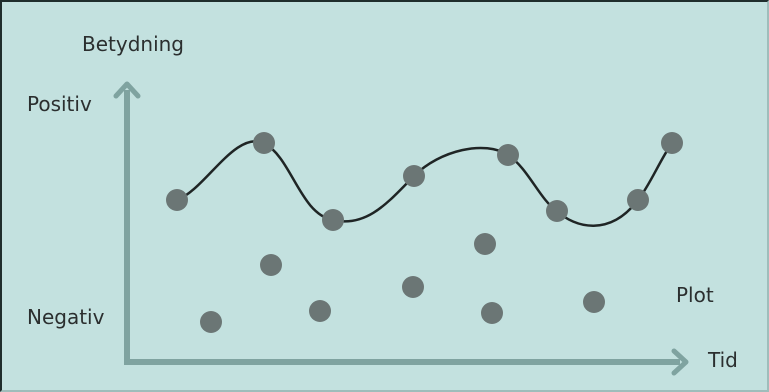  Describe the element at coordinates (680, 362) in the screenshot. I see `x-axis-arrowhead` at that location.